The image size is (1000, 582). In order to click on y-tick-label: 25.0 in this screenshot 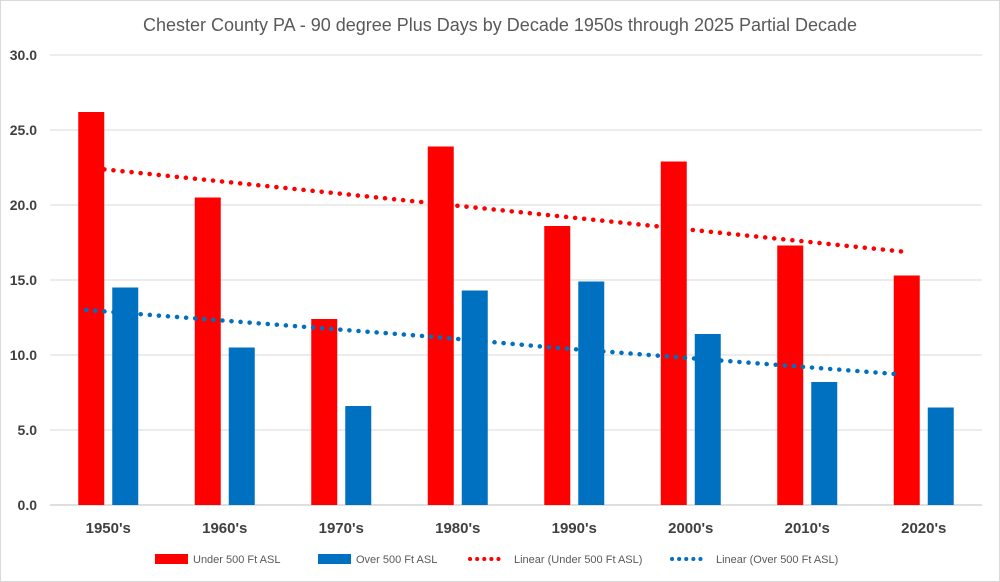, I will do `click(23, 130)`.